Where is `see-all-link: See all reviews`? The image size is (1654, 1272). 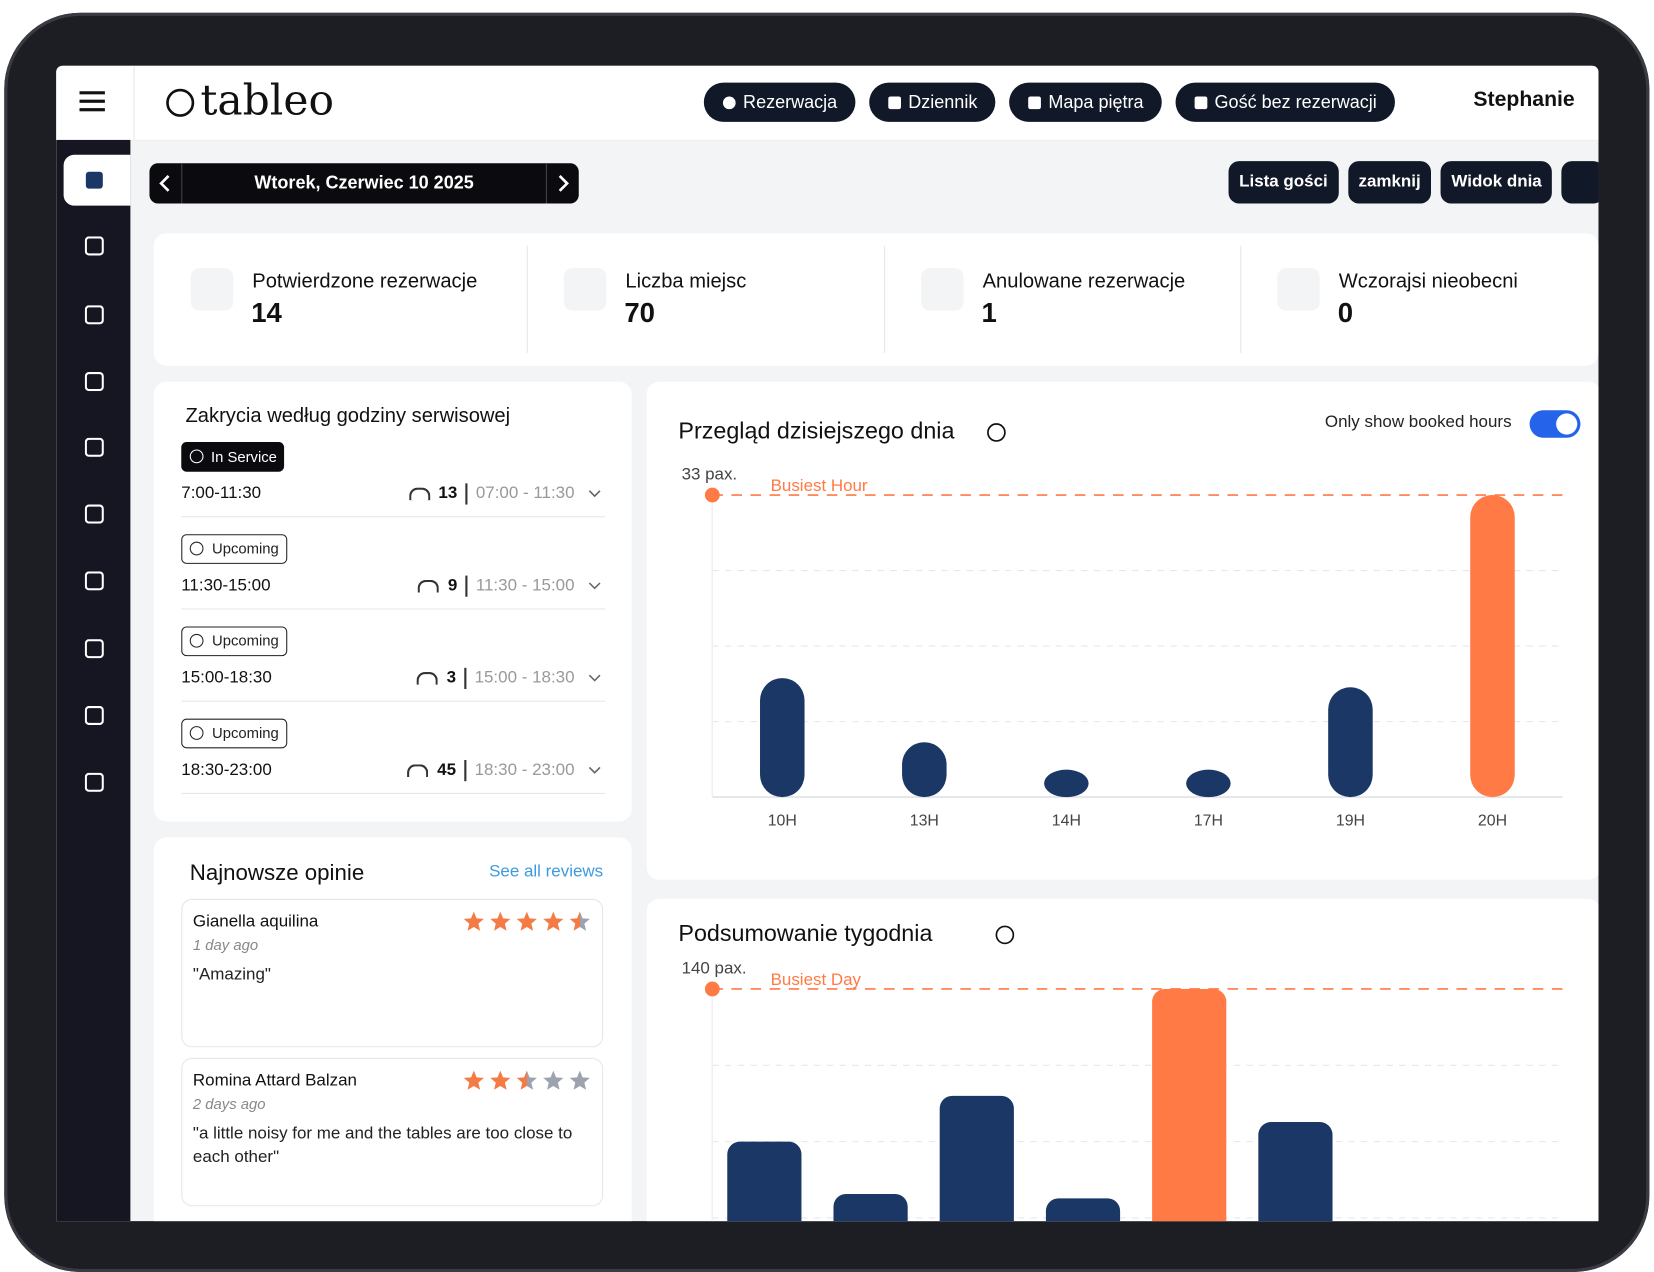 see-all-link: See all reviews is located at coordinates (546, 871).